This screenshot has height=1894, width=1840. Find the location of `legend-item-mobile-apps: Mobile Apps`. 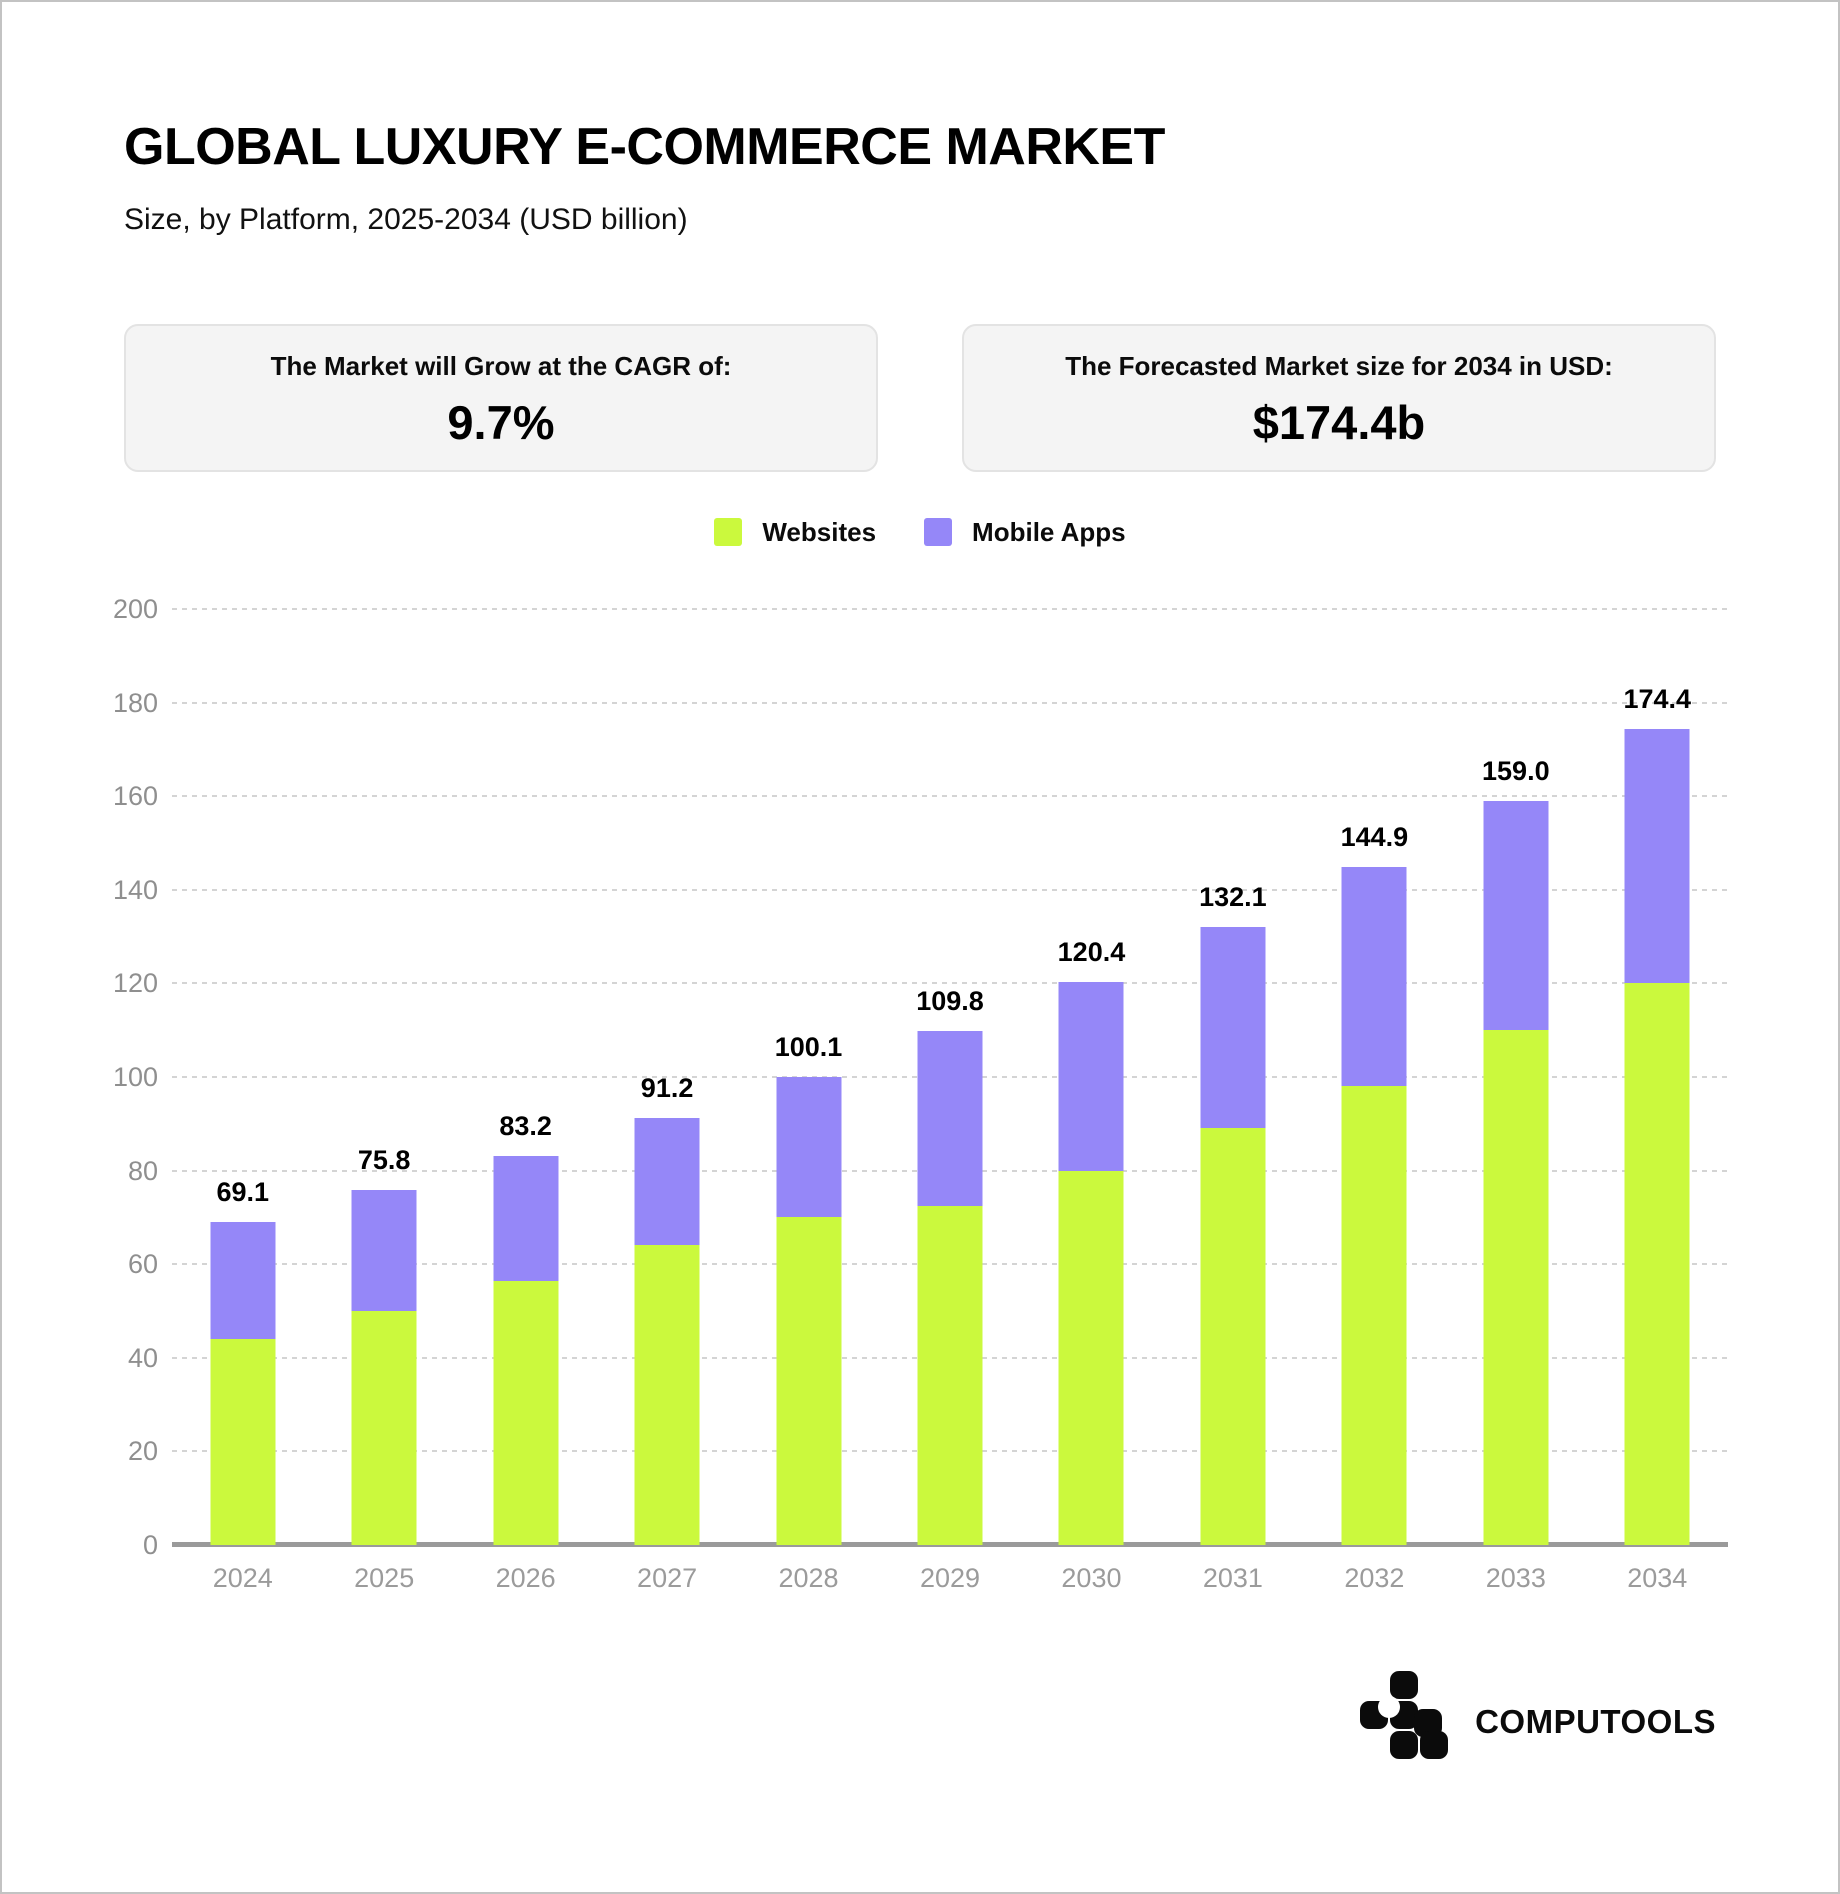

legend-item-mobile-apps: Mobile Apps is located at coordinates (1025, 532).